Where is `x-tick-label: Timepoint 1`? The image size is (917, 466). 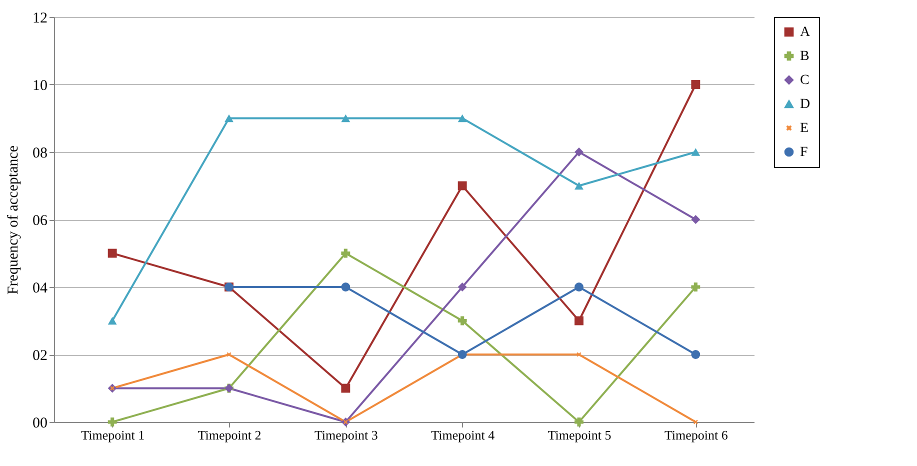
x-tick-label: Timepoint 1 is located at coordinates (113, 435).